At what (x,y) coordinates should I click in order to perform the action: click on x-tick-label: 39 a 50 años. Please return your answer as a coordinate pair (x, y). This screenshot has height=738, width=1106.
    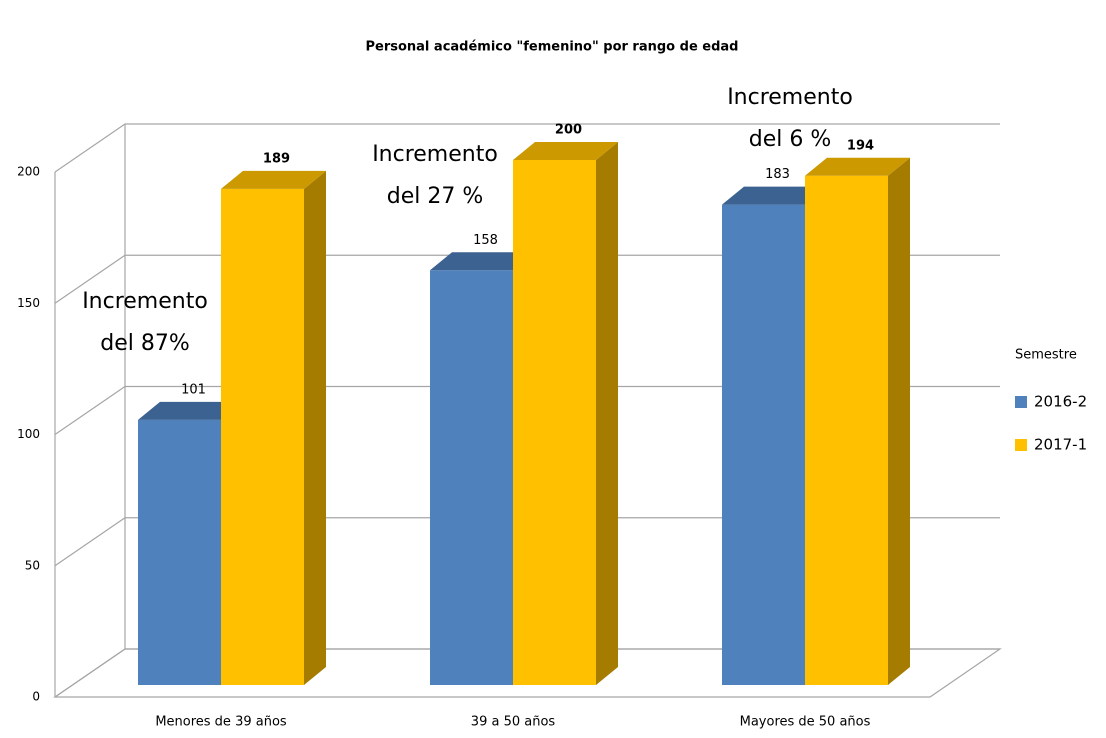
    Looking at the image, I should click on (513, 722).